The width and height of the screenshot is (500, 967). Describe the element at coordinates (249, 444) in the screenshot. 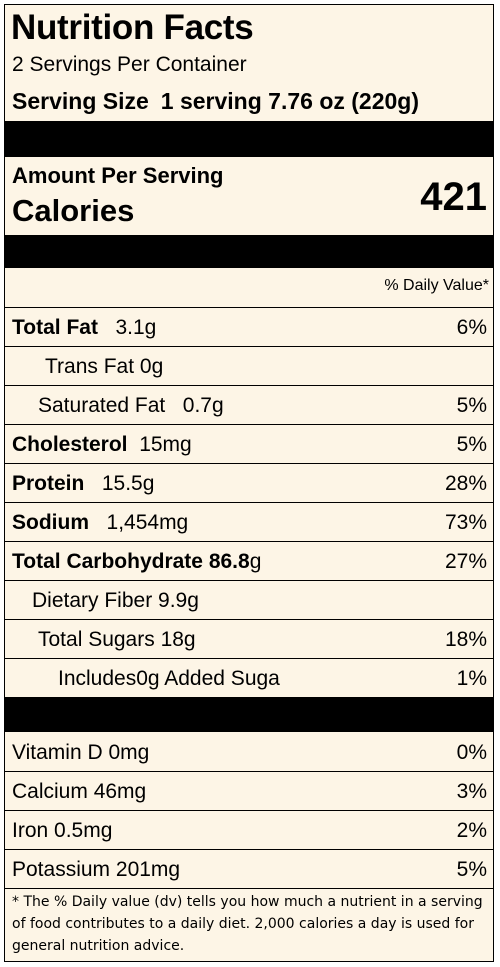

I see `nutrient-row-cholesterol: Cholesterol 15mg 5%` at that location.